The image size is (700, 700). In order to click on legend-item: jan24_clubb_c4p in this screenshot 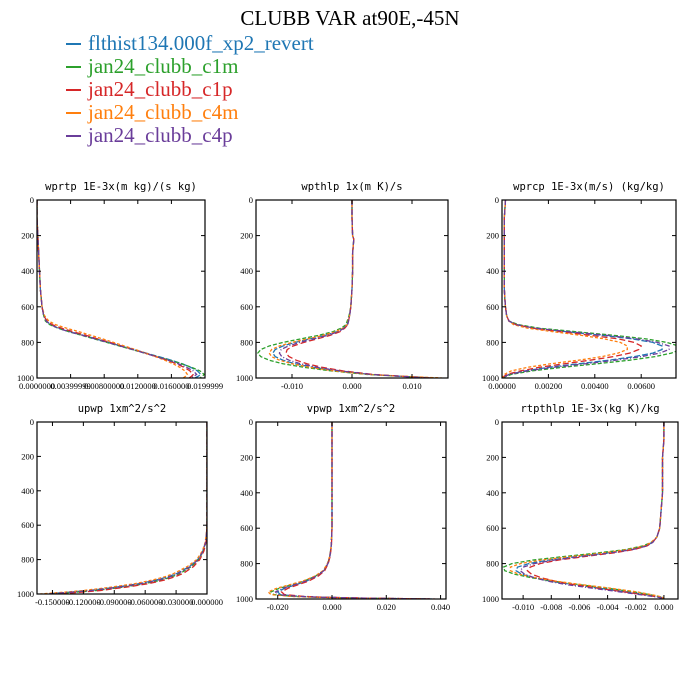, I will do `click(190, 135)`.